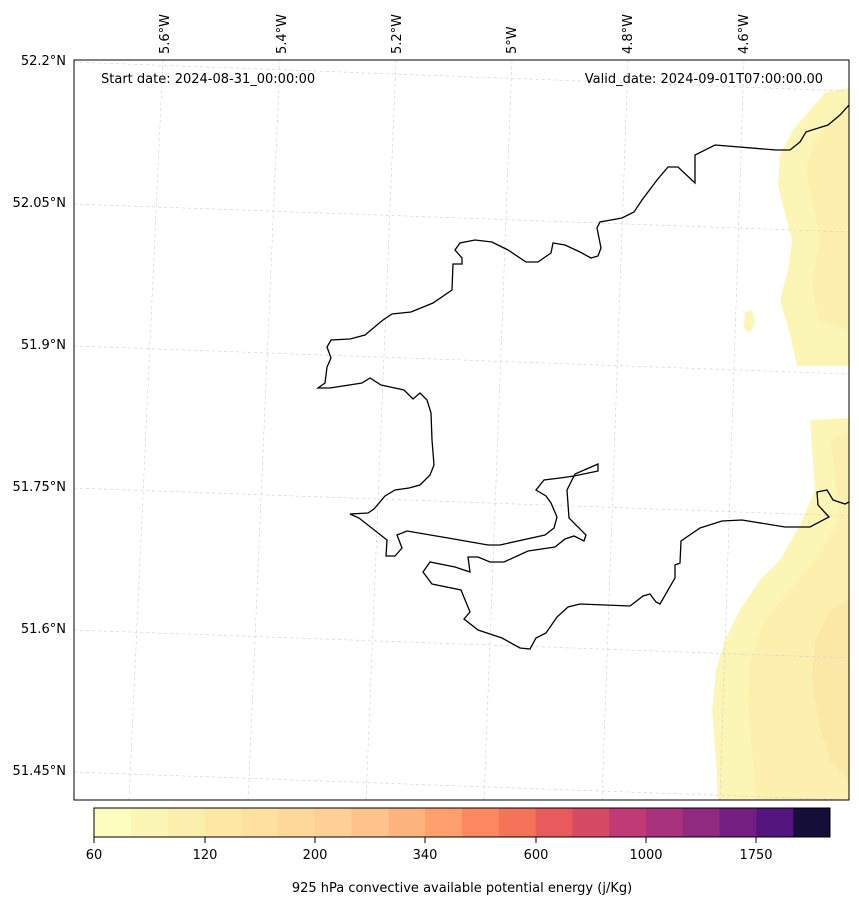  Describe the element at coordinates (39, 487) in the screenshot. I see `lat-label: 51.75°N` at that location.